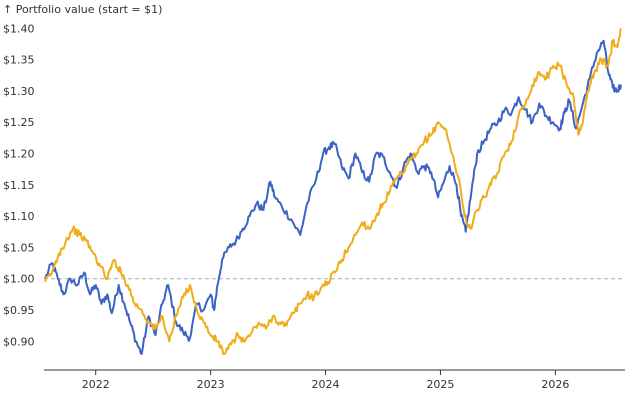 The height and width of the screenshot is (400, 640). Describe the element at coordinates (19, 60) in the screenshot. I see `y-tick-label: $1.35` at that location.